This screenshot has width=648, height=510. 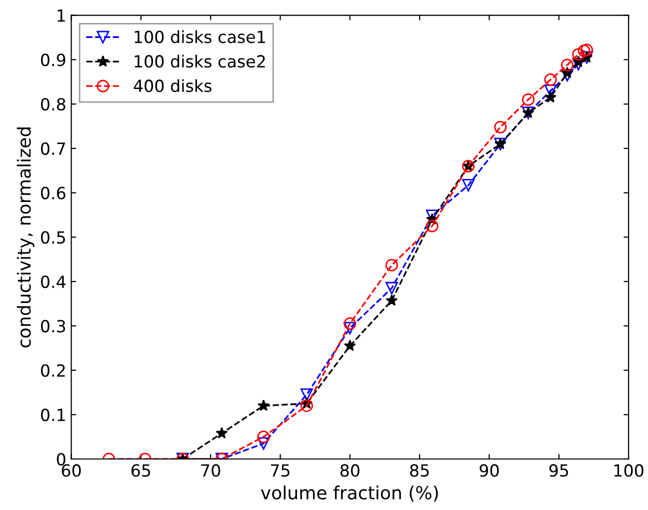 I want to click on x-tick-label: 65, so click(x=141, y=470).